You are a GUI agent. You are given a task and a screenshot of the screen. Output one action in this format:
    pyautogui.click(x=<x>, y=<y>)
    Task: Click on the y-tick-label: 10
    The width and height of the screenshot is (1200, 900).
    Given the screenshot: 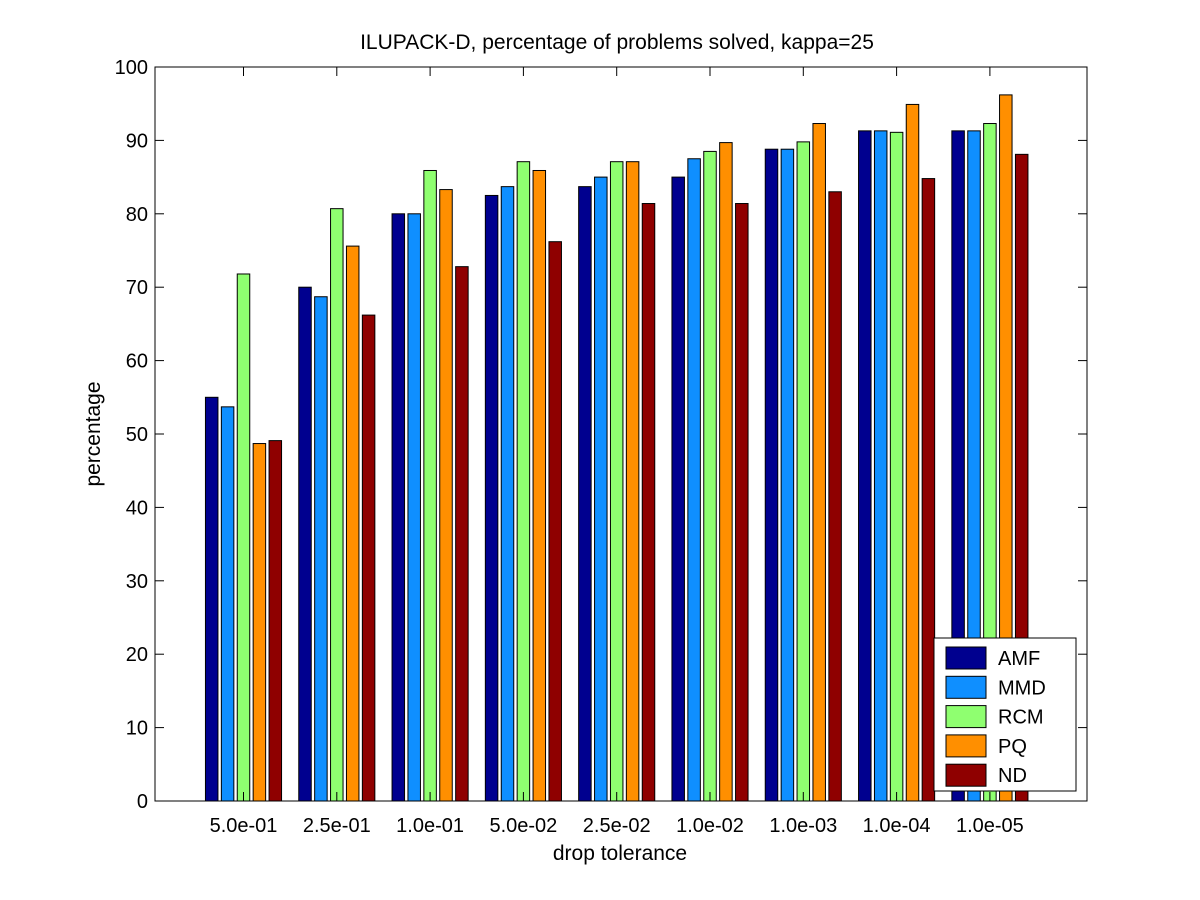 What is the action you would take?
    pyautogui.click(x=137, y=729)
    